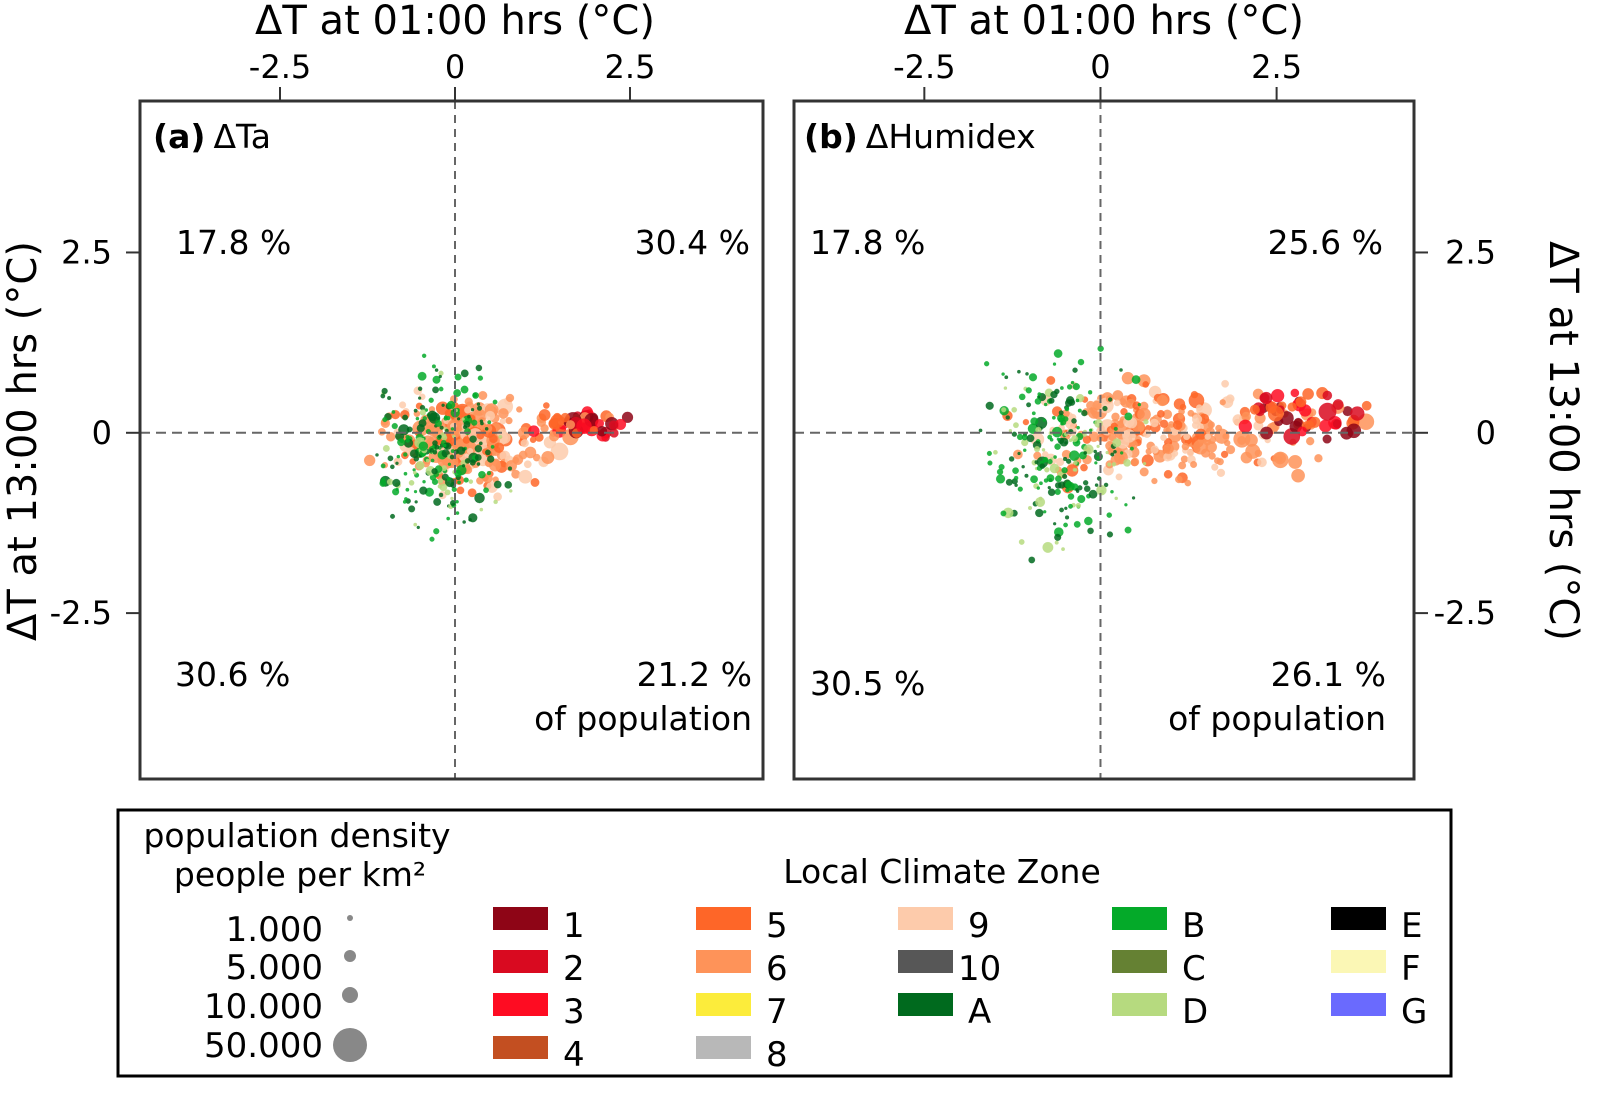 The image size is (1600, 1100). What do you see at coordinates (574, 1012) in the screenshot?
I see `lcz-legend-label-3: 3` at bounding box center [574, 1012].